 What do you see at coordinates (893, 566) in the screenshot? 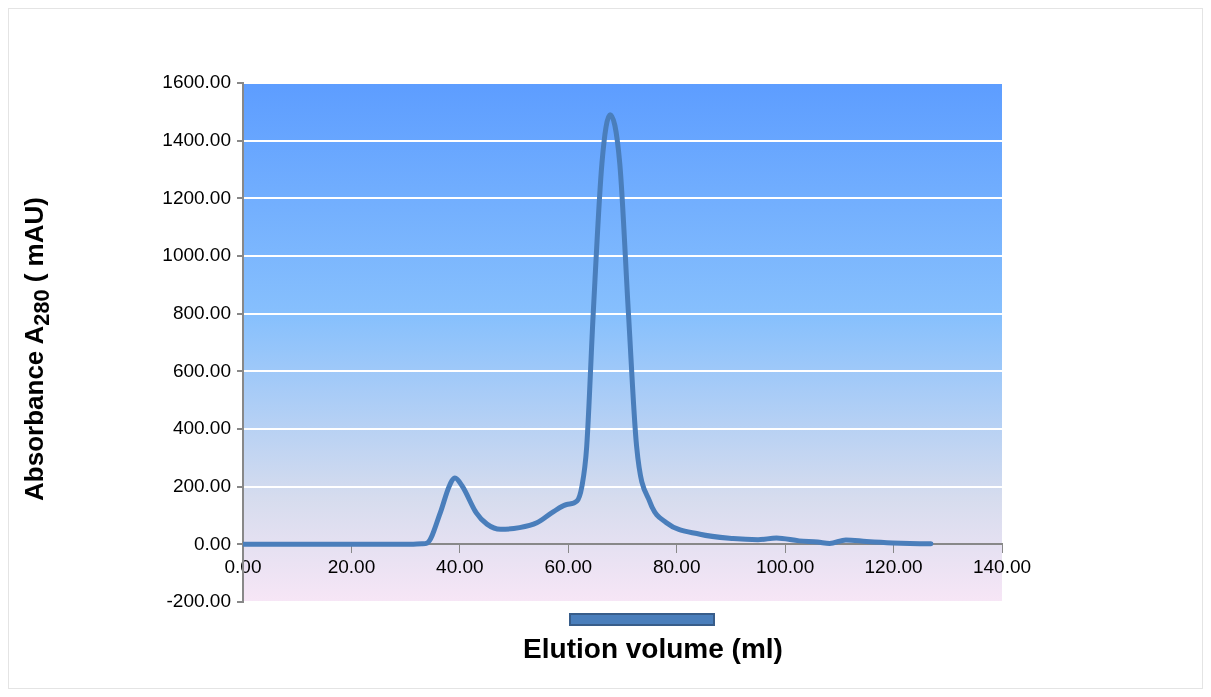
I see `x-tick-label: 120.00` at bounding box center [893, 566].